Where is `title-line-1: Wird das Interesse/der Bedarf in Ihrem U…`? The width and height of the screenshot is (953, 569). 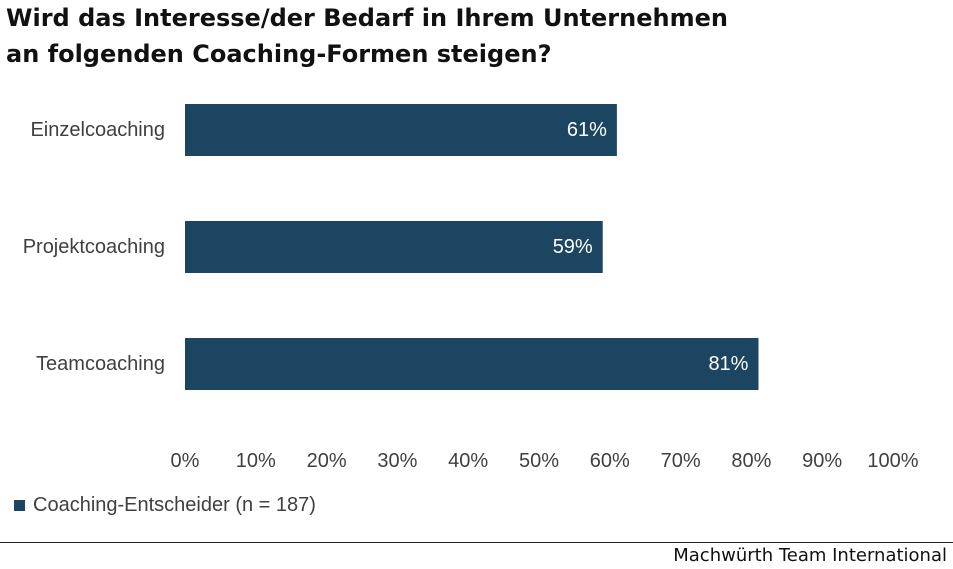
title-line-1: Wird das Interesse/der Bedarf in Ihrem U… is located at coordinates (367, 18).